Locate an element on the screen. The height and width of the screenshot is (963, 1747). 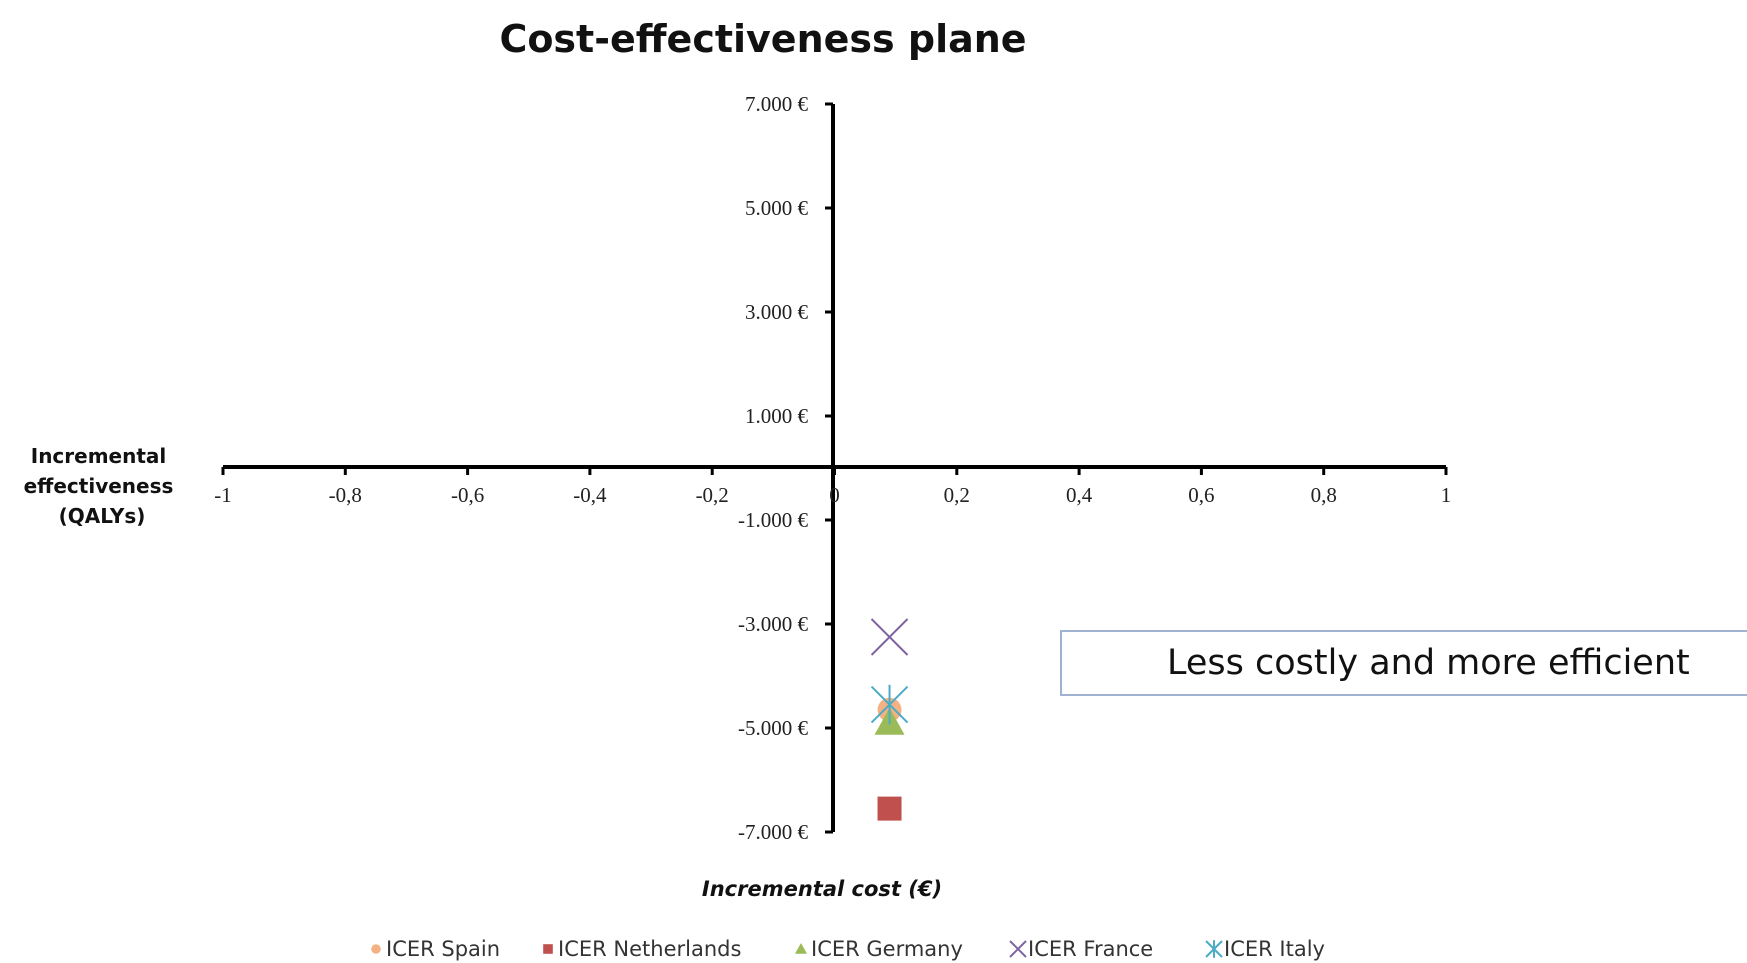
annotation-box: Less costly and more efficient is located at coordinates (1403, 663).